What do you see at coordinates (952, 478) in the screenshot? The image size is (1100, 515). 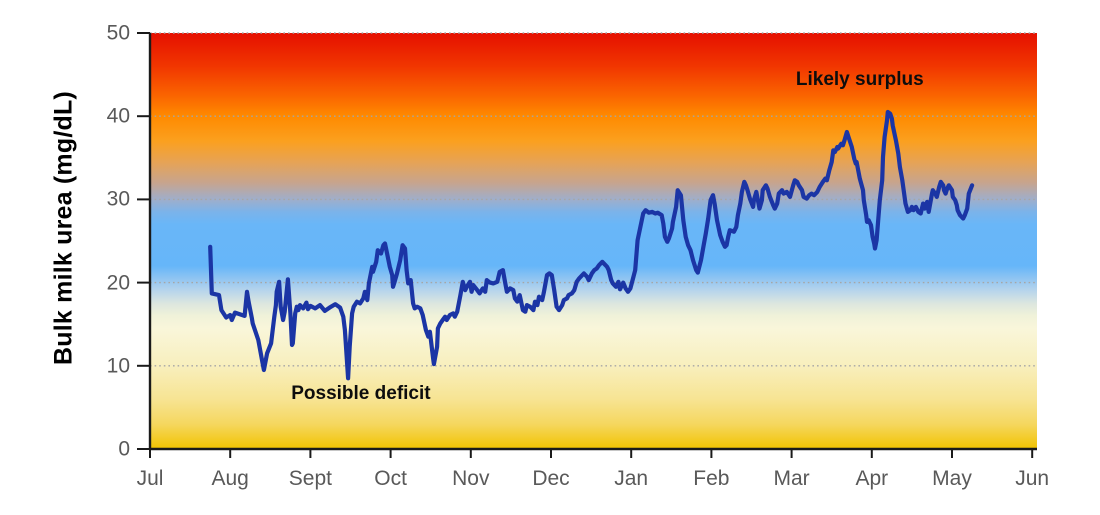 I see `x-tick-label-may: May` at bounding box center [952, 478].